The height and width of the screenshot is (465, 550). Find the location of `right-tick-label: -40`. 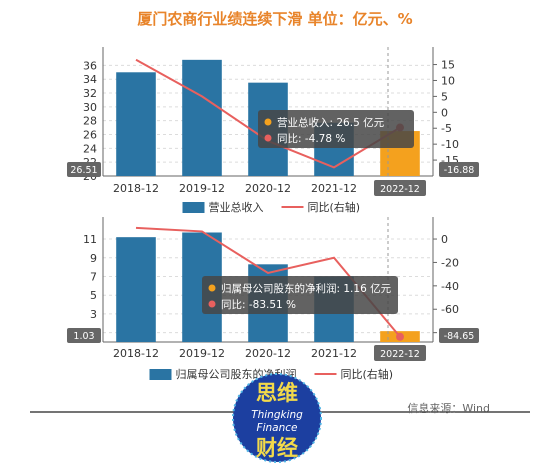

right-tick-label: -40 is located at coordinates (450, 286).